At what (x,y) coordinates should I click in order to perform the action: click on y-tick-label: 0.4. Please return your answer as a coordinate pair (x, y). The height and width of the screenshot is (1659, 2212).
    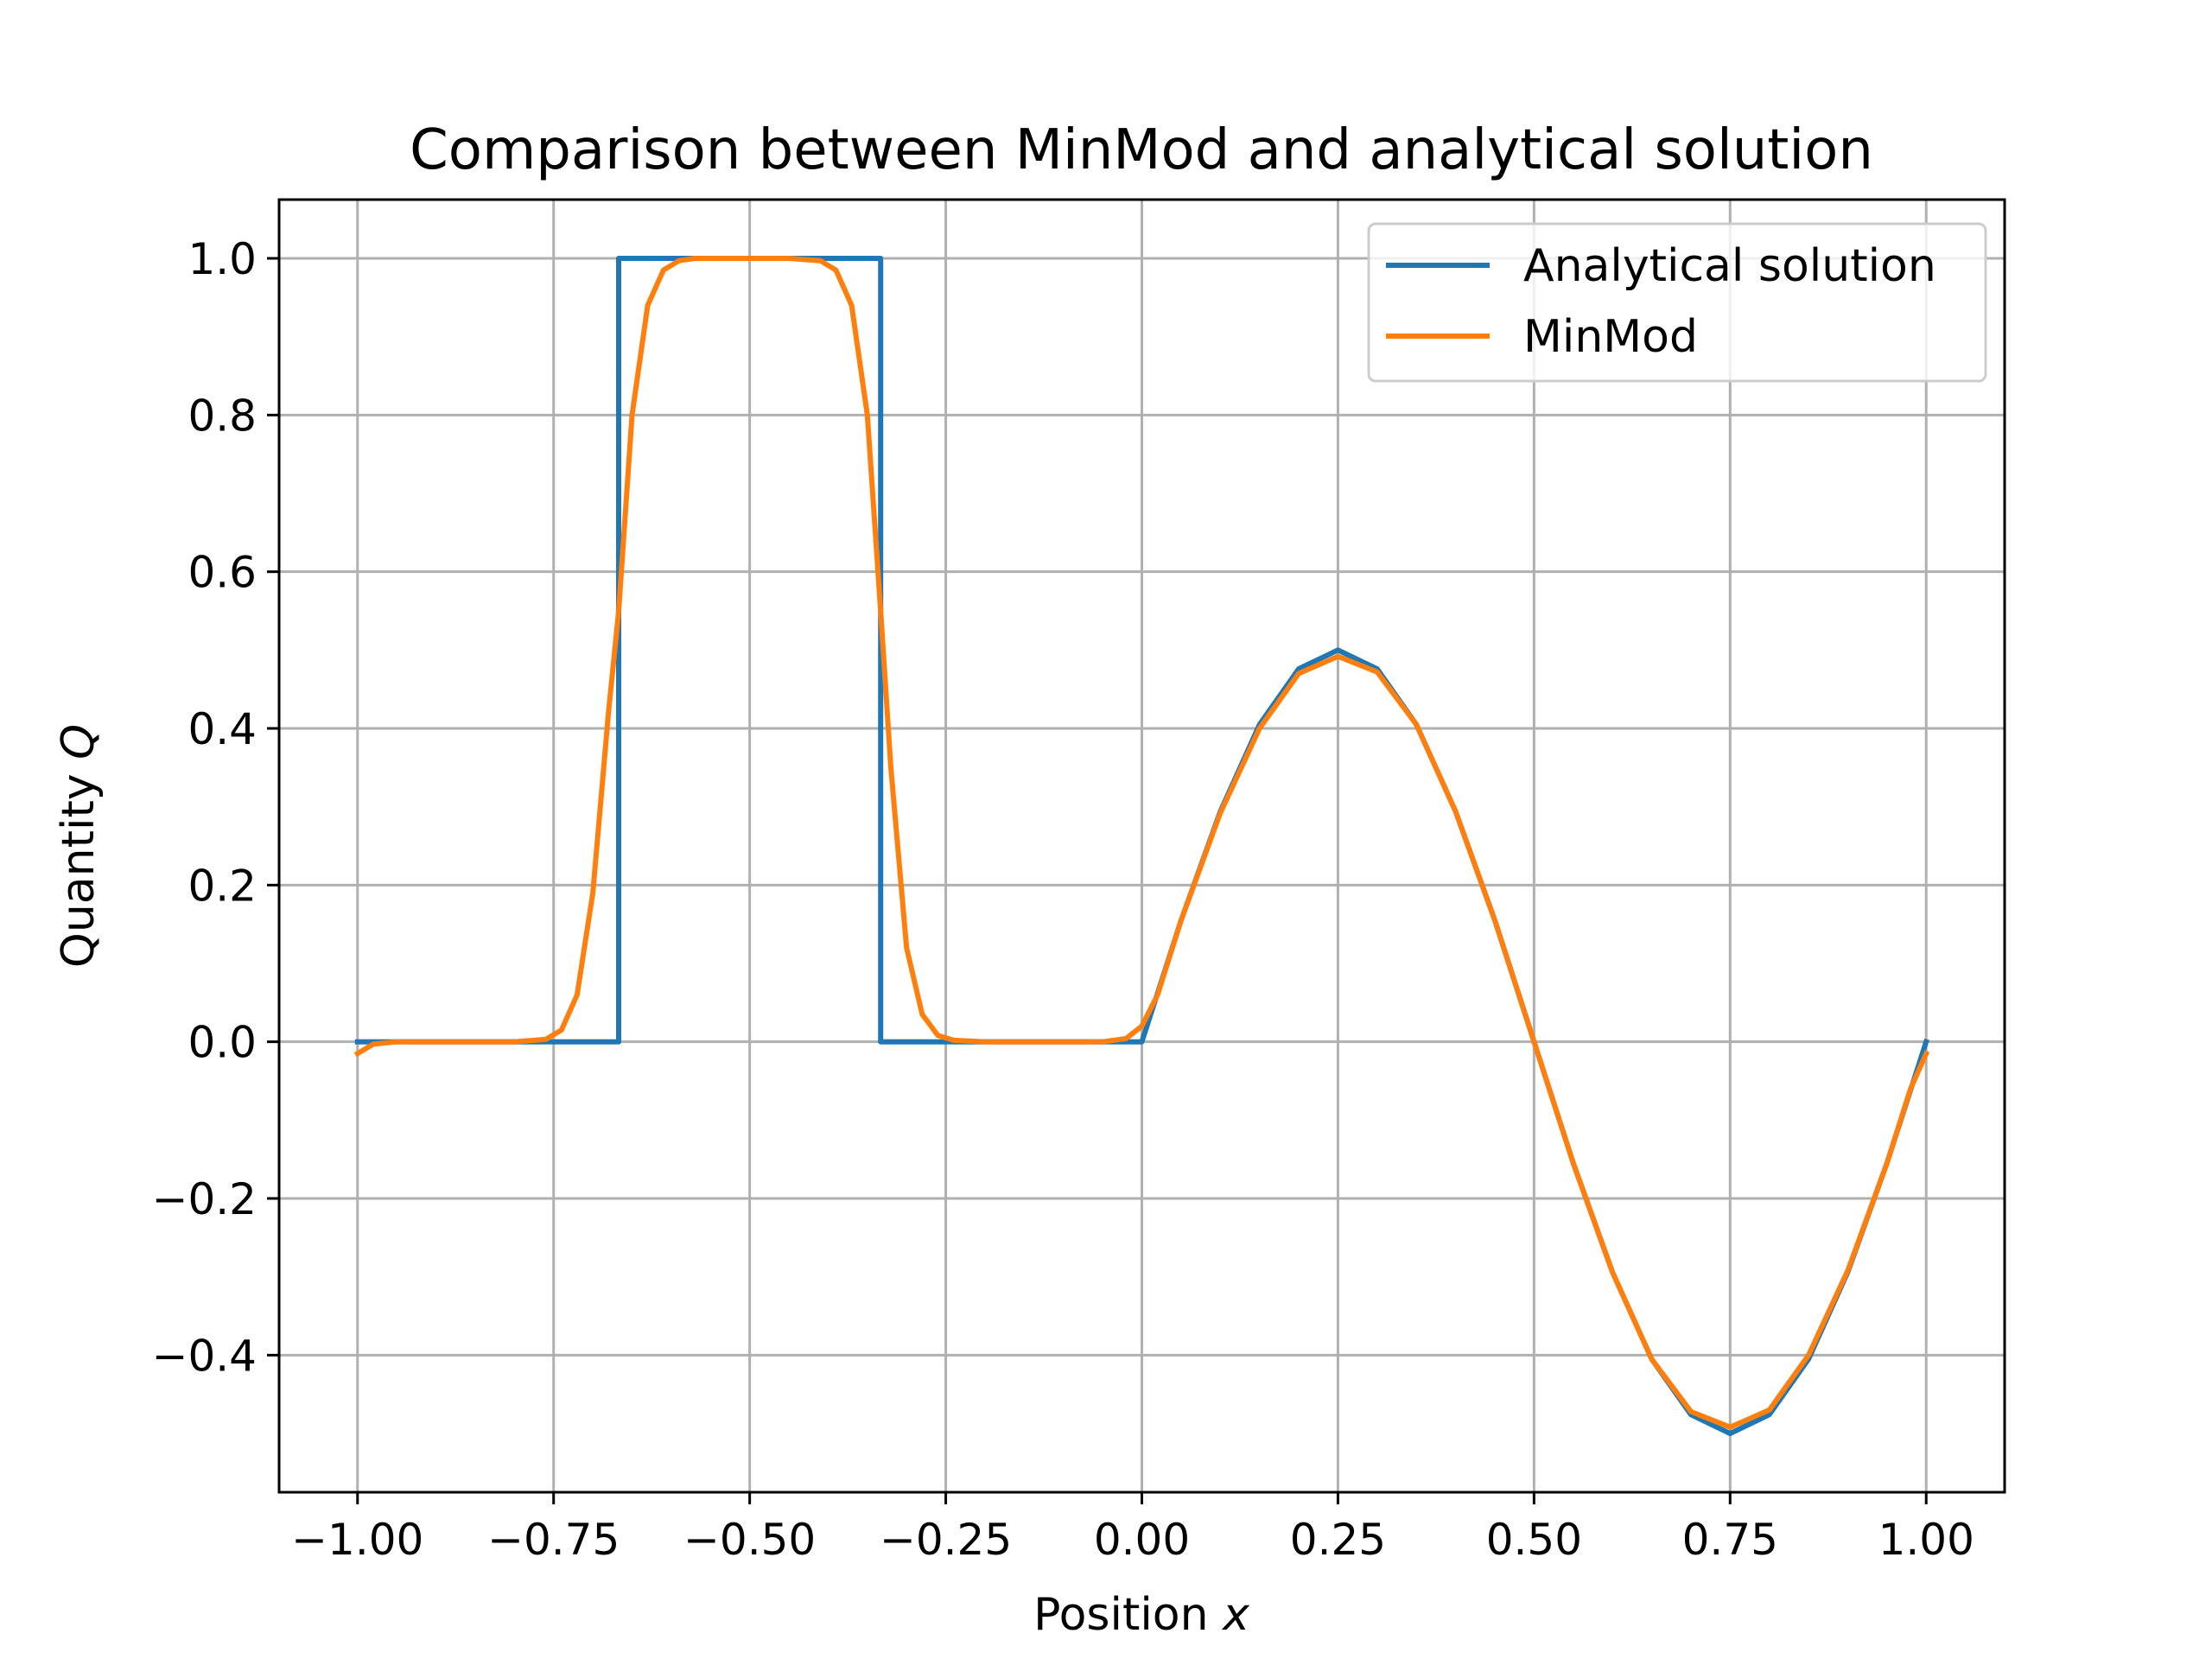
    Looking at the image, I should click on (222, 729).